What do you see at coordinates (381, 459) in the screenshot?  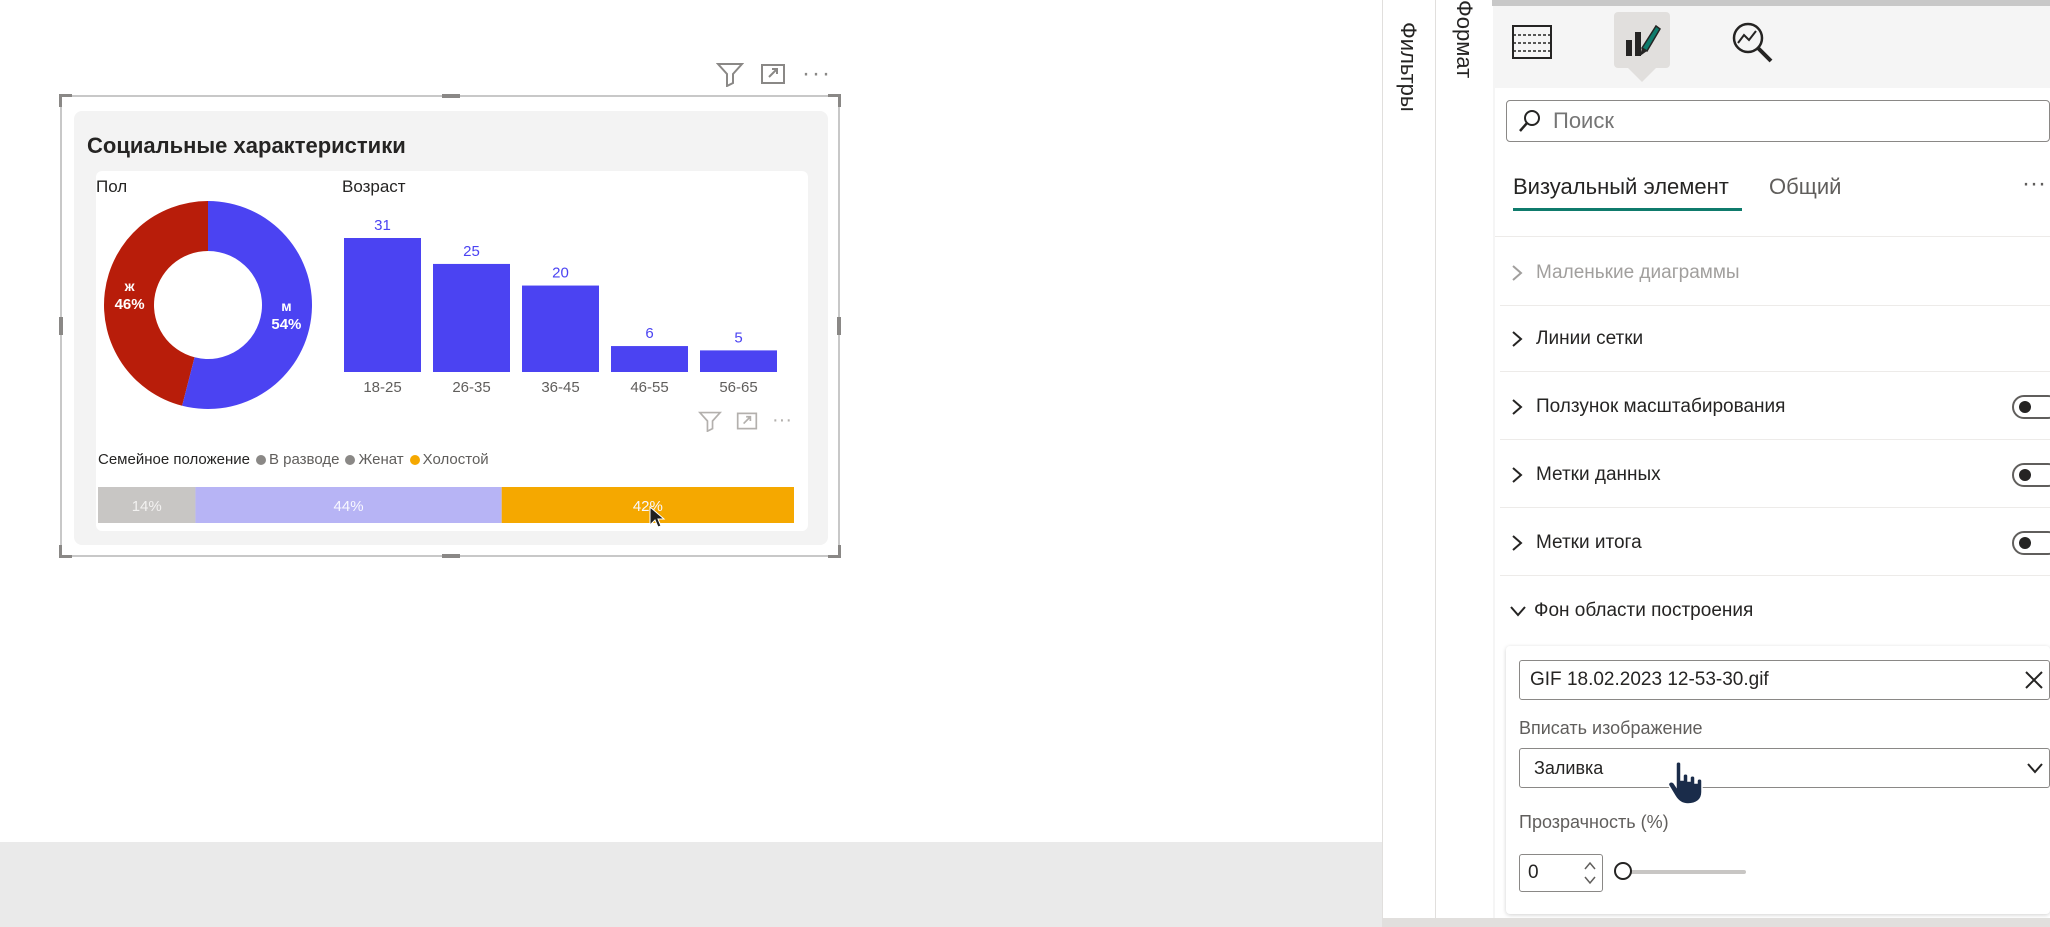 I see `legend-label: Женат` at bounding box center [381, 459].